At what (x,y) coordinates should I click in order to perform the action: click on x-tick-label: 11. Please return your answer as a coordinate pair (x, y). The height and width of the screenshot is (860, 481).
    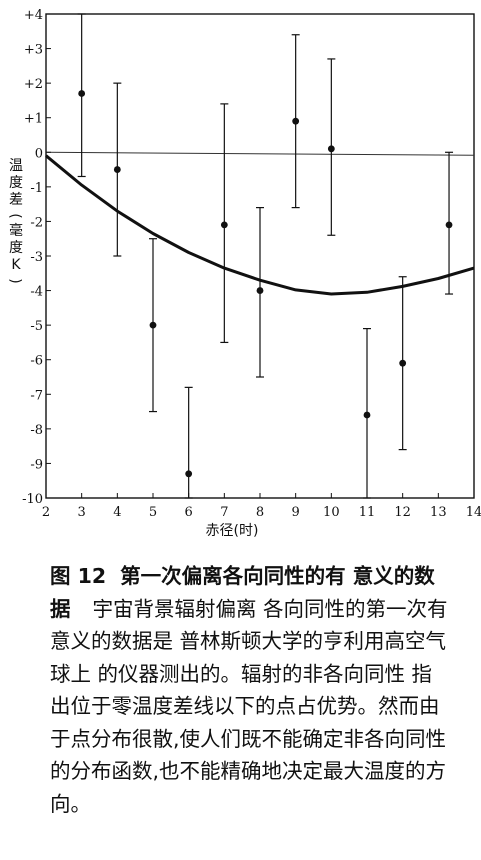
    Looking at the image, I should click on (367, 512).